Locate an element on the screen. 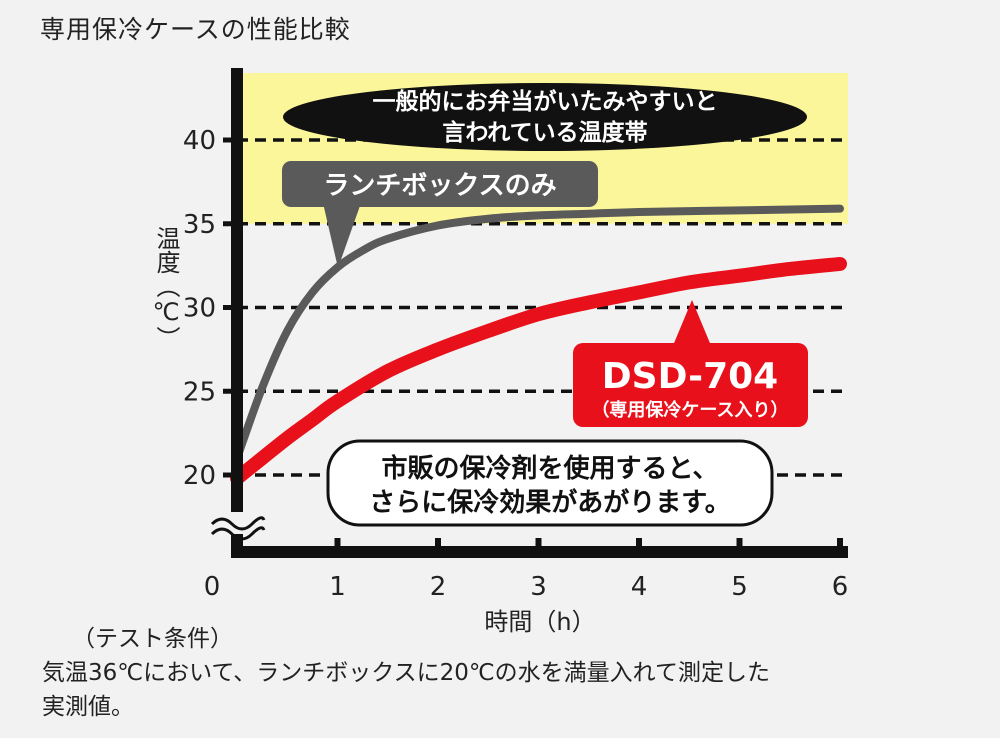 Image resolution: width=1000 pixels, height=738 pixels. x-axis-label: 時間（h） is located at coordinates (539, 622).